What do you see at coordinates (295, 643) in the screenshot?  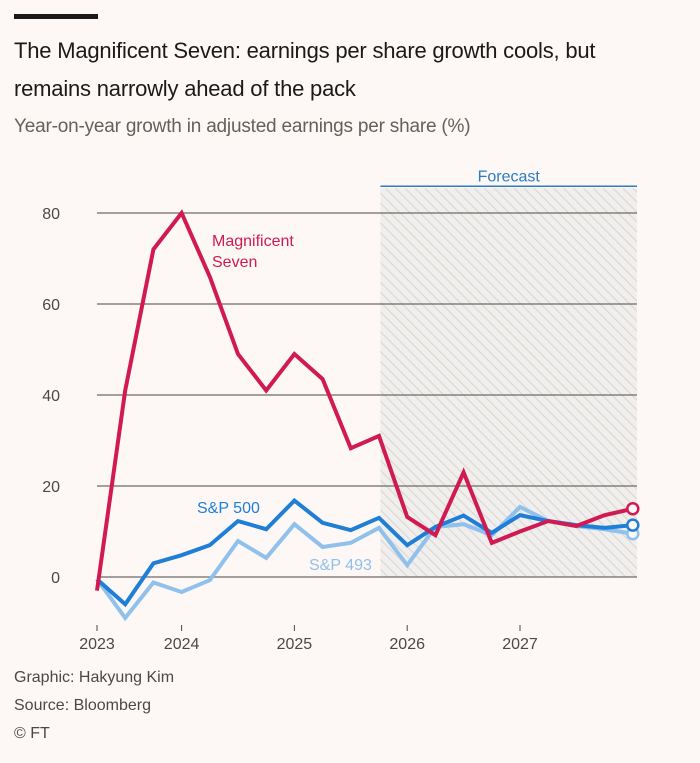 I see `x-tick-label-2025: 2025` at bounding box center [295, 643].